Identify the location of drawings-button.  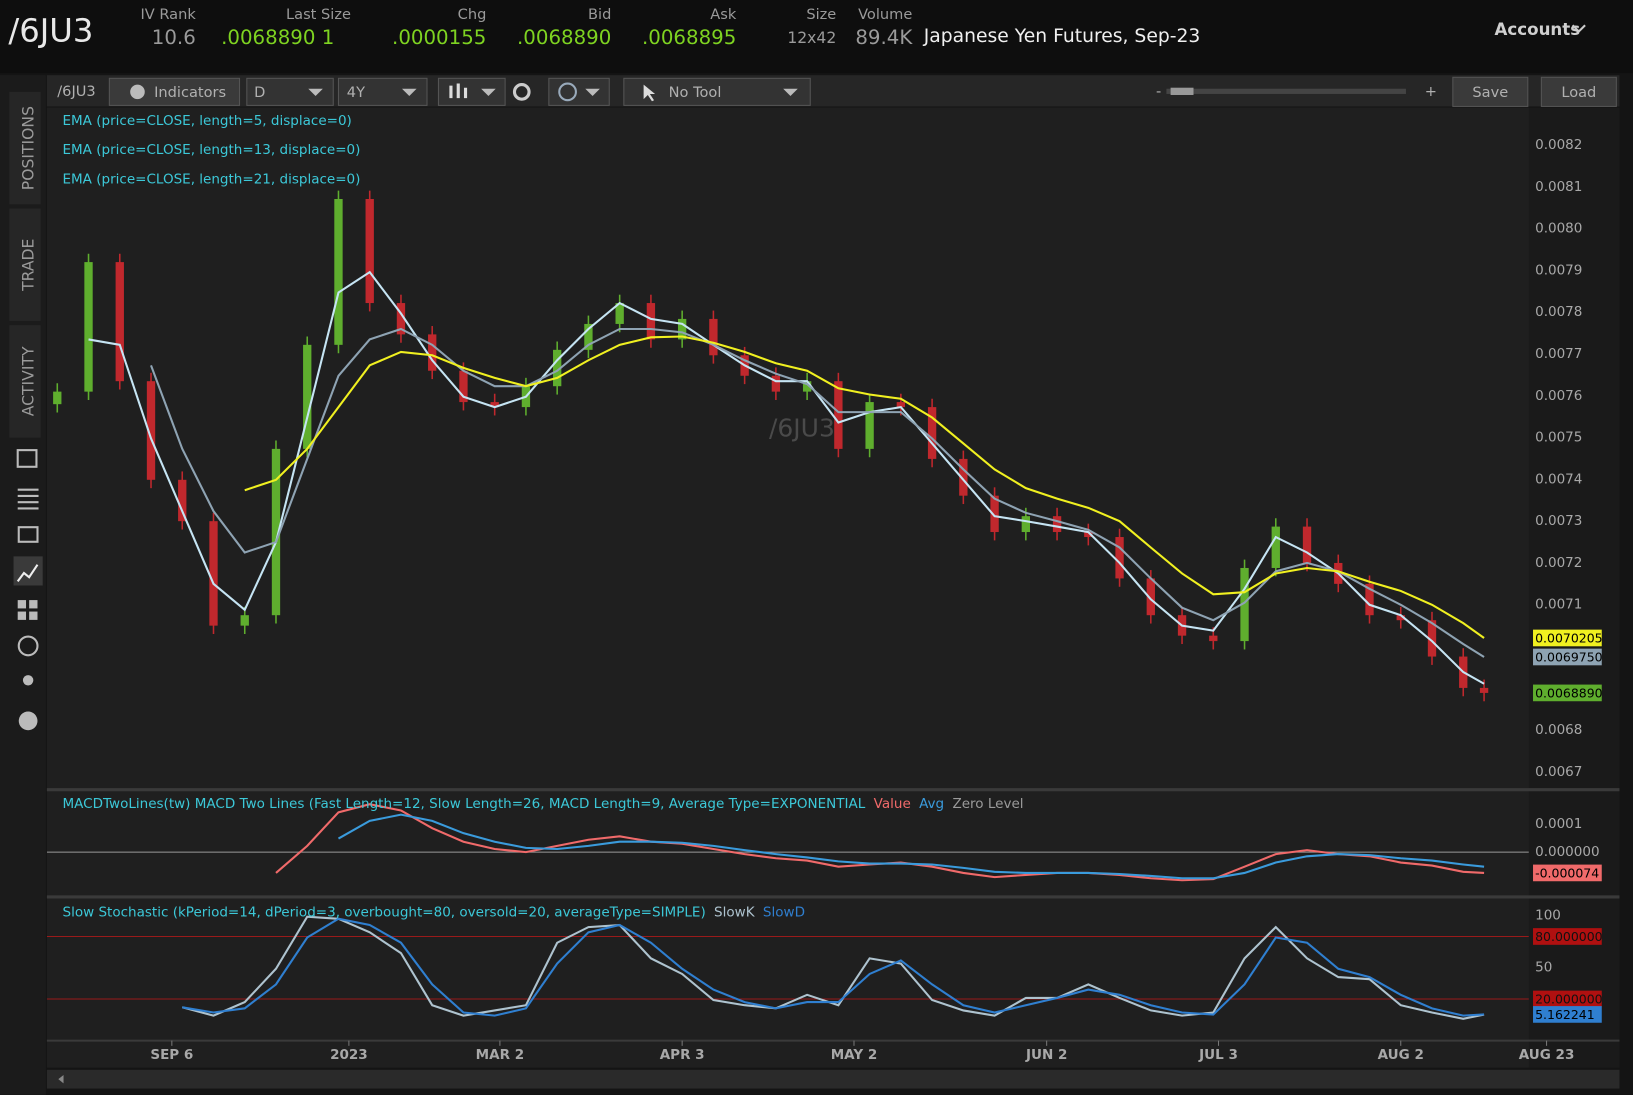
(579, 91).